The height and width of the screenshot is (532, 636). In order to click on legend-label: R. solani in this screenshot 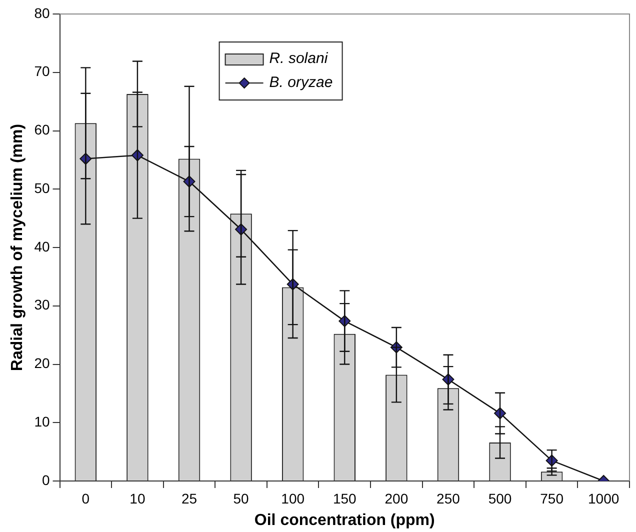, I will do `click(298, 59)`.